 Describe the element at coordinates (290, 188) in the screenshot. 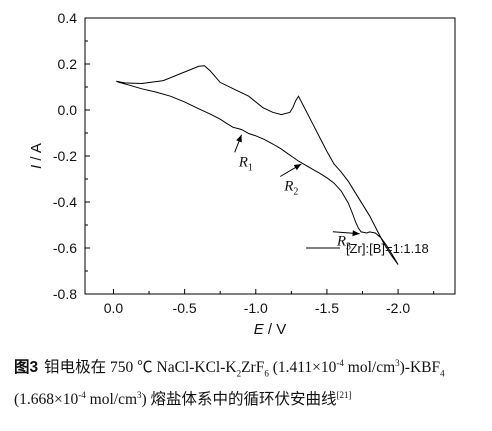

I see `peak-label: R2` at that location.